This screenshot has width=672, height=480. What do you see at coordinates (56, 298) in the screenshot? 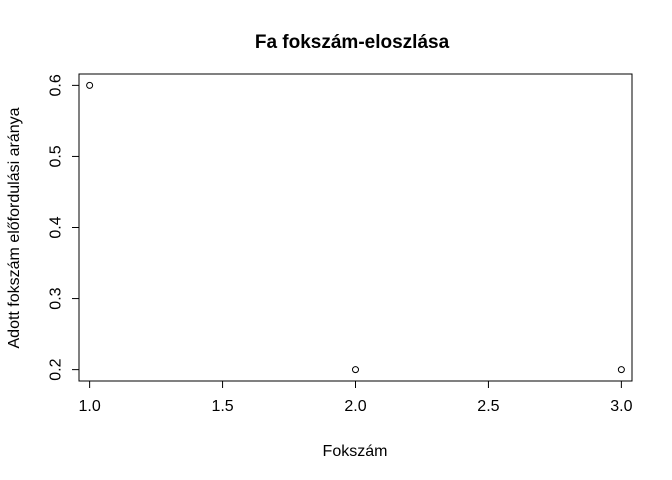
I see `y-tick-label: 0.3` at bounding box center [56, 298].